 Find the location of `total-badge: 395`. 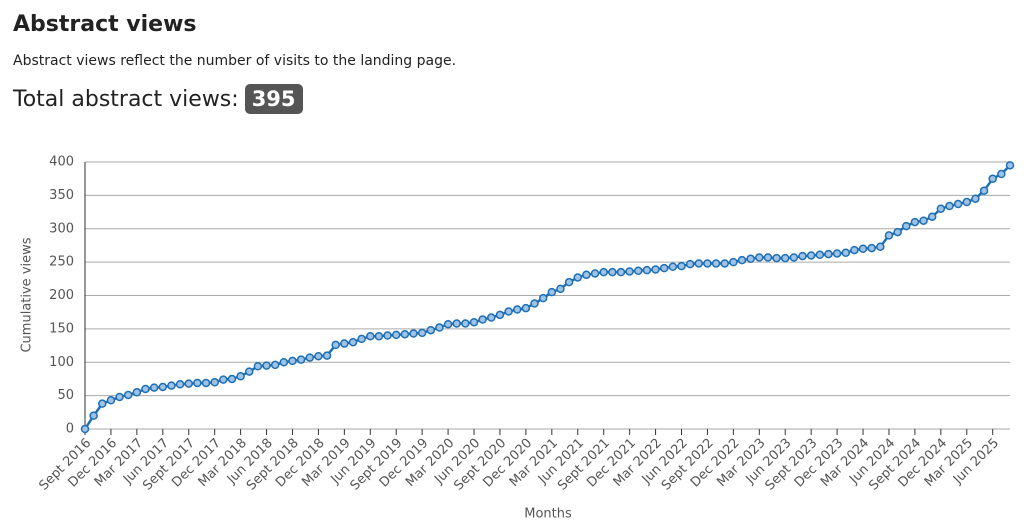

total-badge: 395 is located at coordinates (273, 99).